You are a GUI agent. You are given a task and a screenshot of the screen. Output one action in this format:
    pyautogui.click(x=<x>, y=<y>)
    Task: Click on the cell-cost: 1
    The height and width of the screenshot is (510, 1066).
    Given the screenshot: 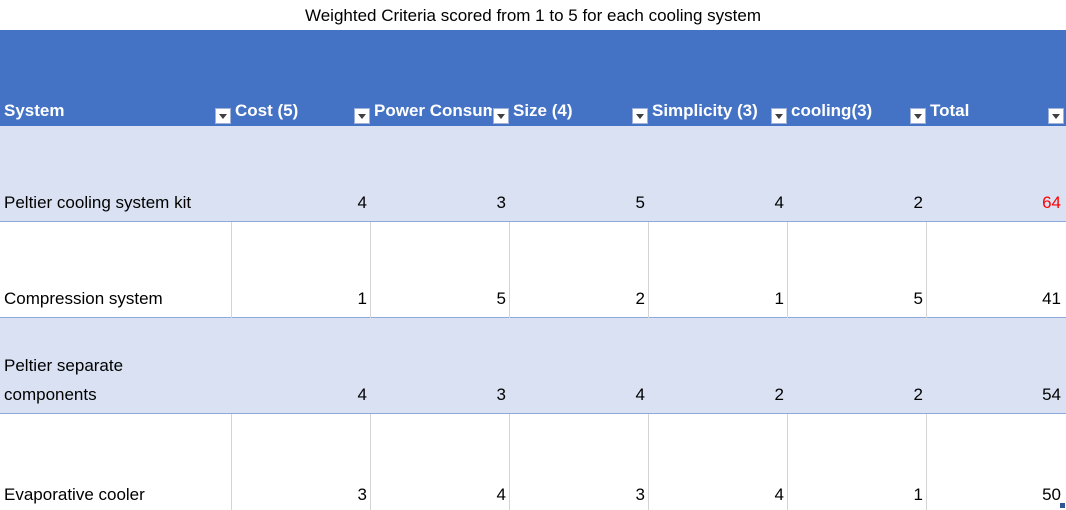 What is the action you would take?
    pyautogui.click(x=362, y=298)
    